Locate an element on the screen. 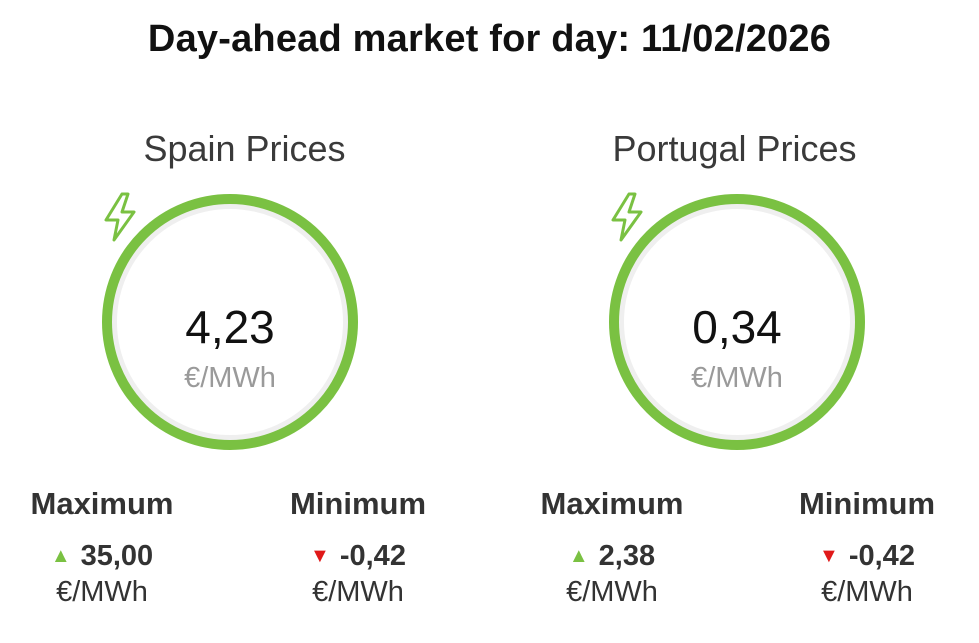  portugal-price-gauge: 0,34 €/MWh is located at coordinates (737, 322).